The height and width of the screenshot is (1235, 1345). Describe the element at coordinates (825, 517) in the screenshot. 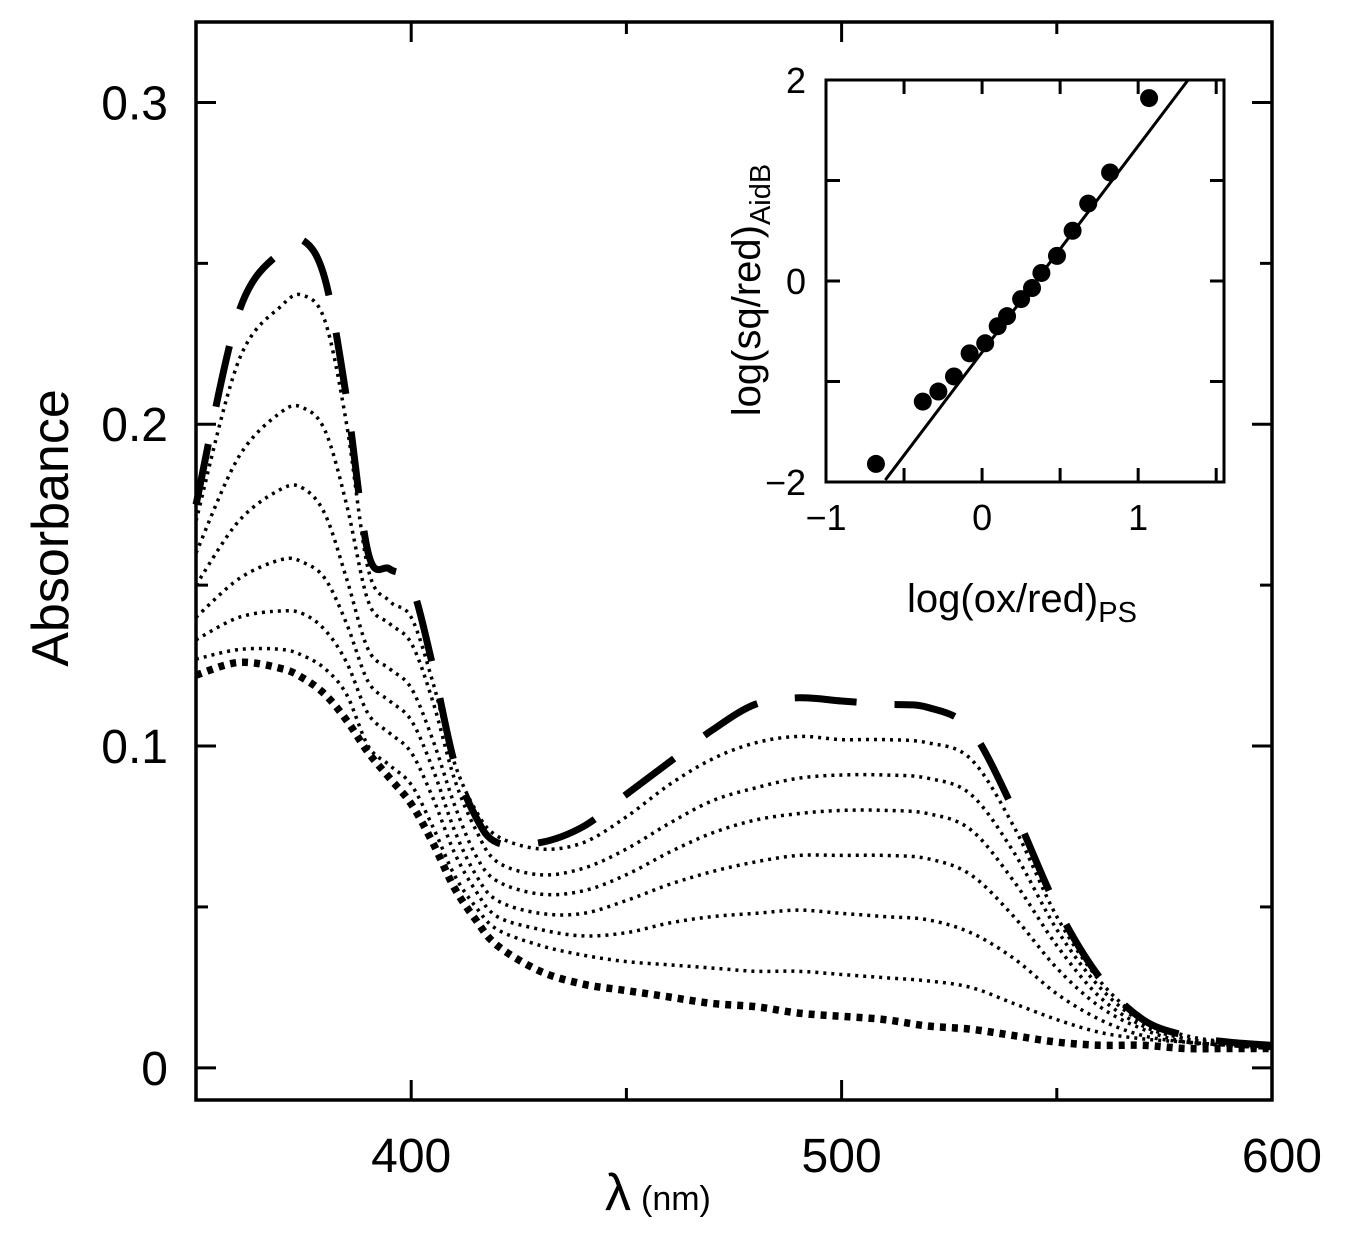

I see `inset-x-tick-label: −1` at that location.